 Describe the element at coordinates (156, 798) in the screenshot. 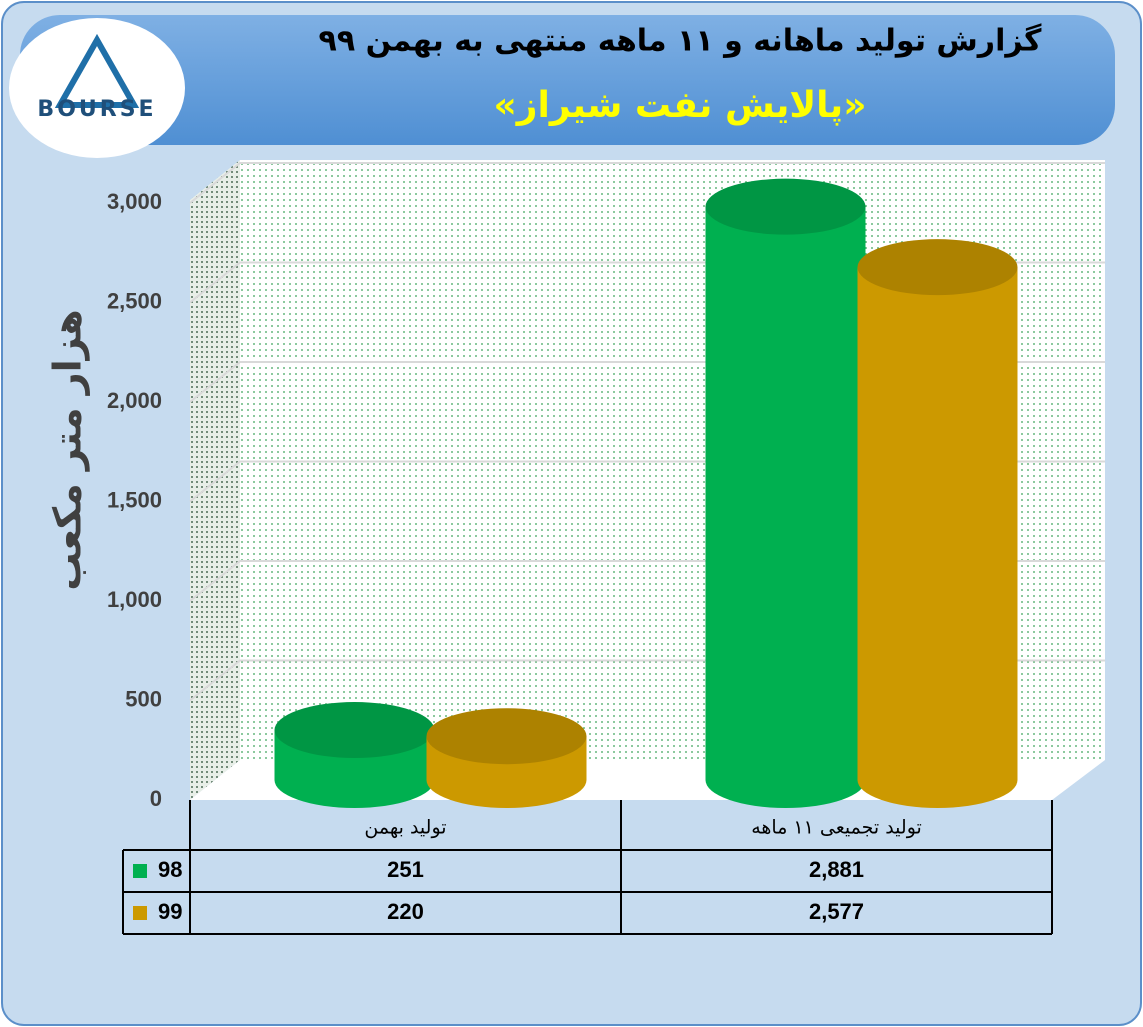

I see `y-tick-label: 0` at that location.